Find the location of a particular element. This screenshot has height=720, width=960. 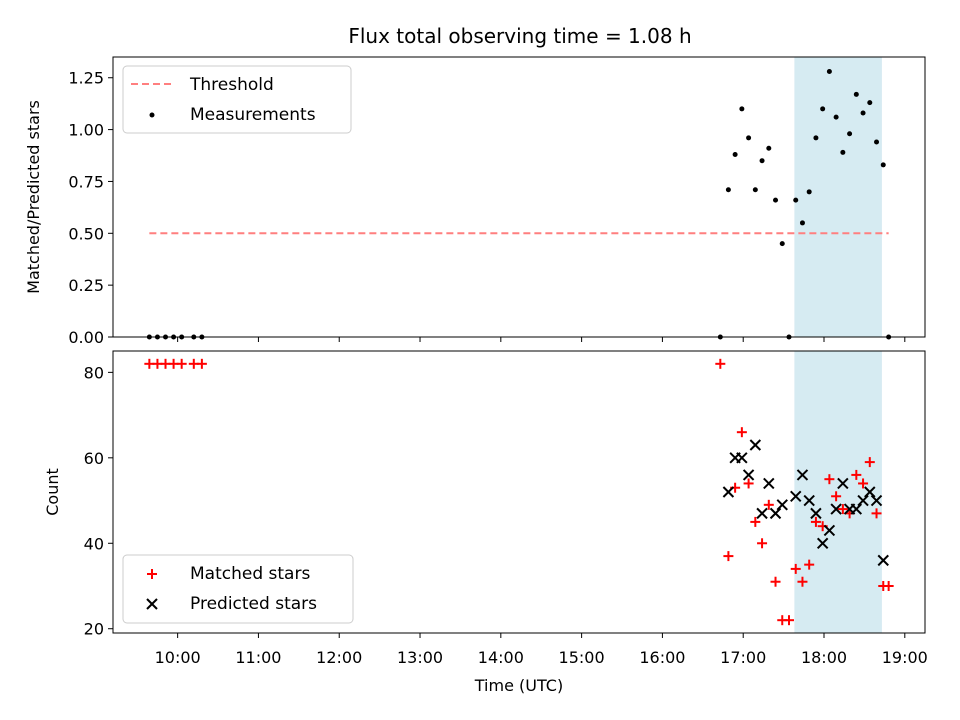

y-tick-label: 0.25 is located at coordinates (86, 285).